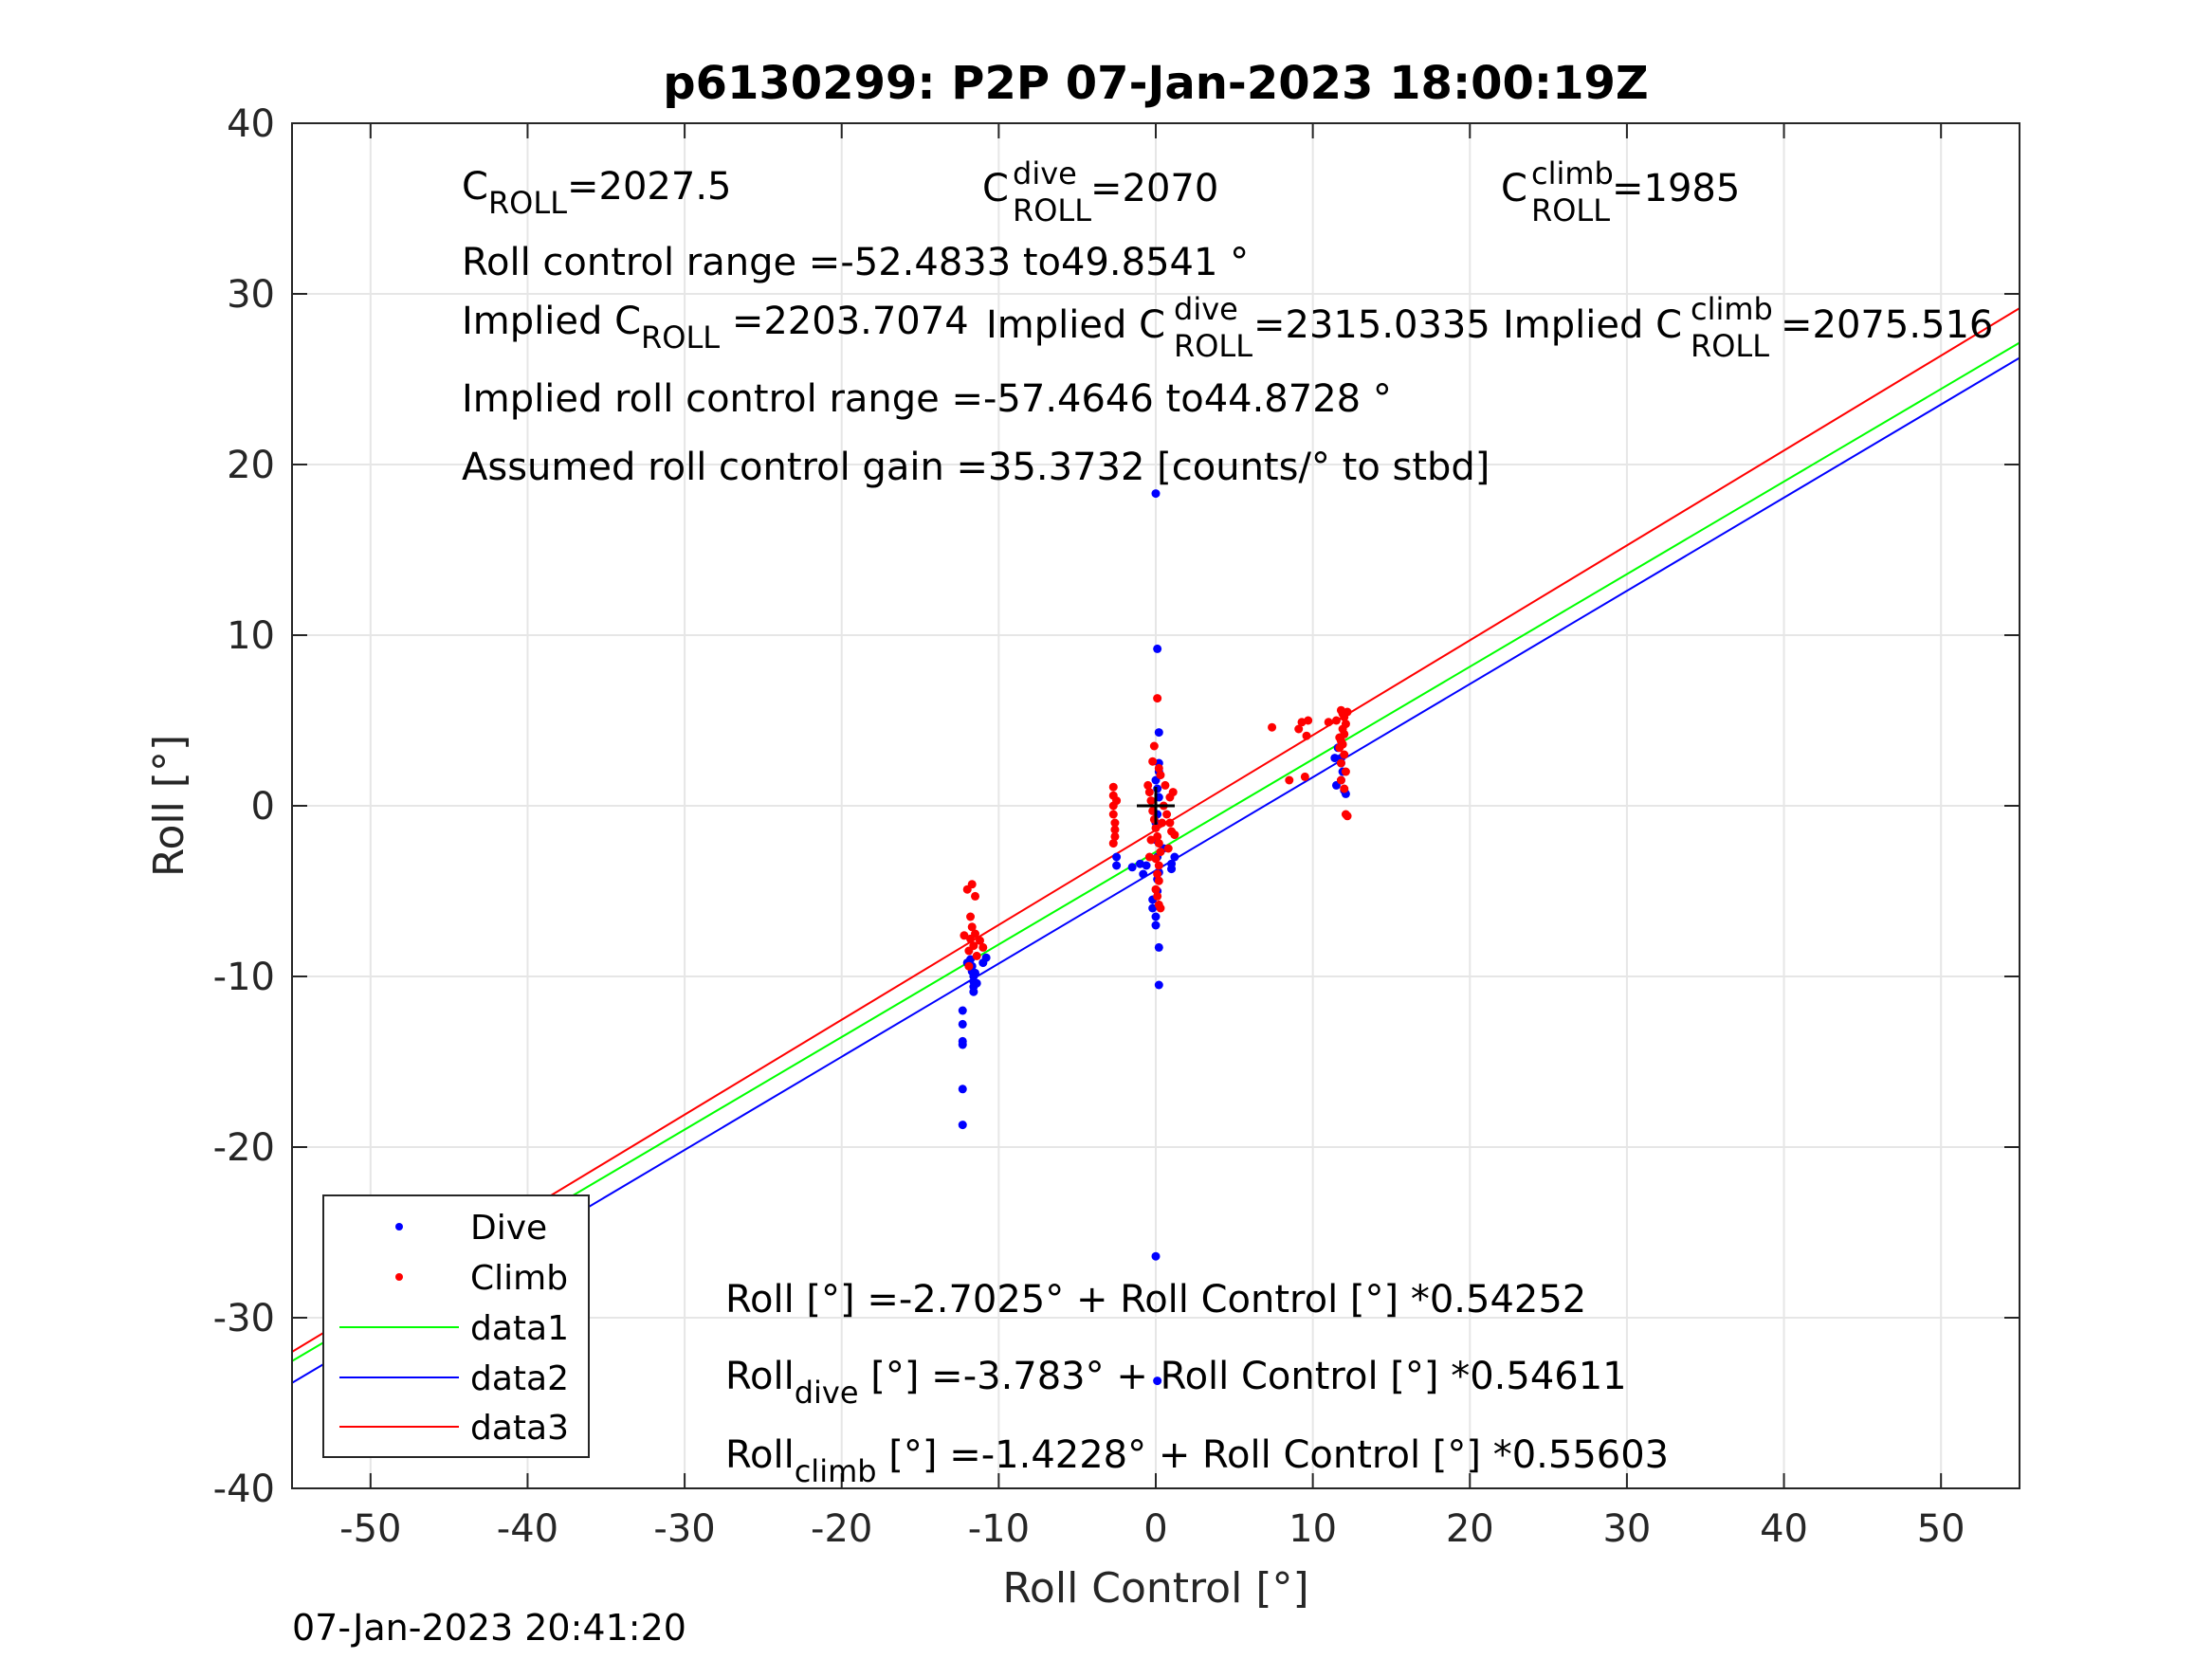  What do you see at coordinates (1887, 325) in the screenshot?
I see `annotation-implied-c-roll-climb-value: =2075.516` at bounding box center [1887, 325].